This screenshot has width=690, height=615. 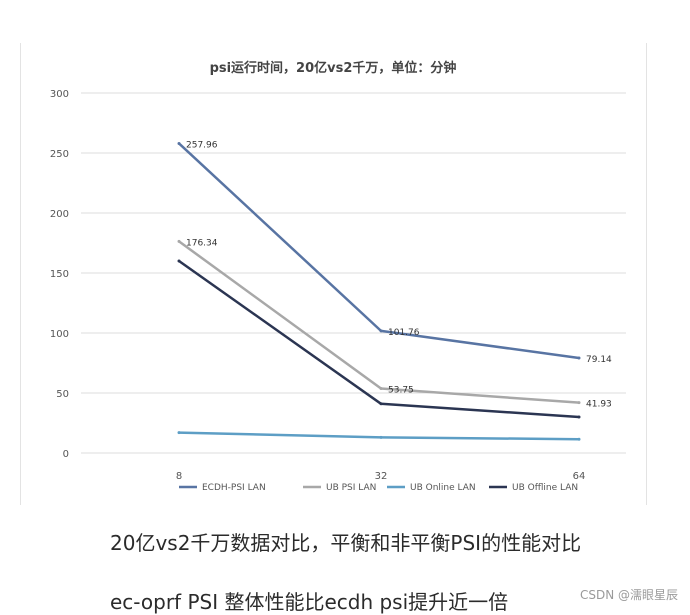 I want to click on watermark: CSDN @濡眼星辰, so click(x=628, y=595).